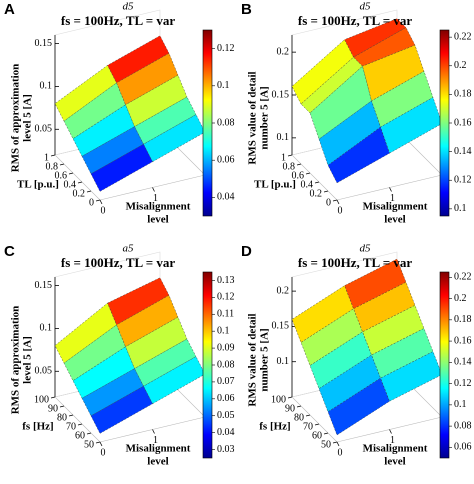  What do you see at coordinates (463, 122) in the screenshot?
I see `colorbar-tick-label: 0.16` at bounding box center [463, 122].